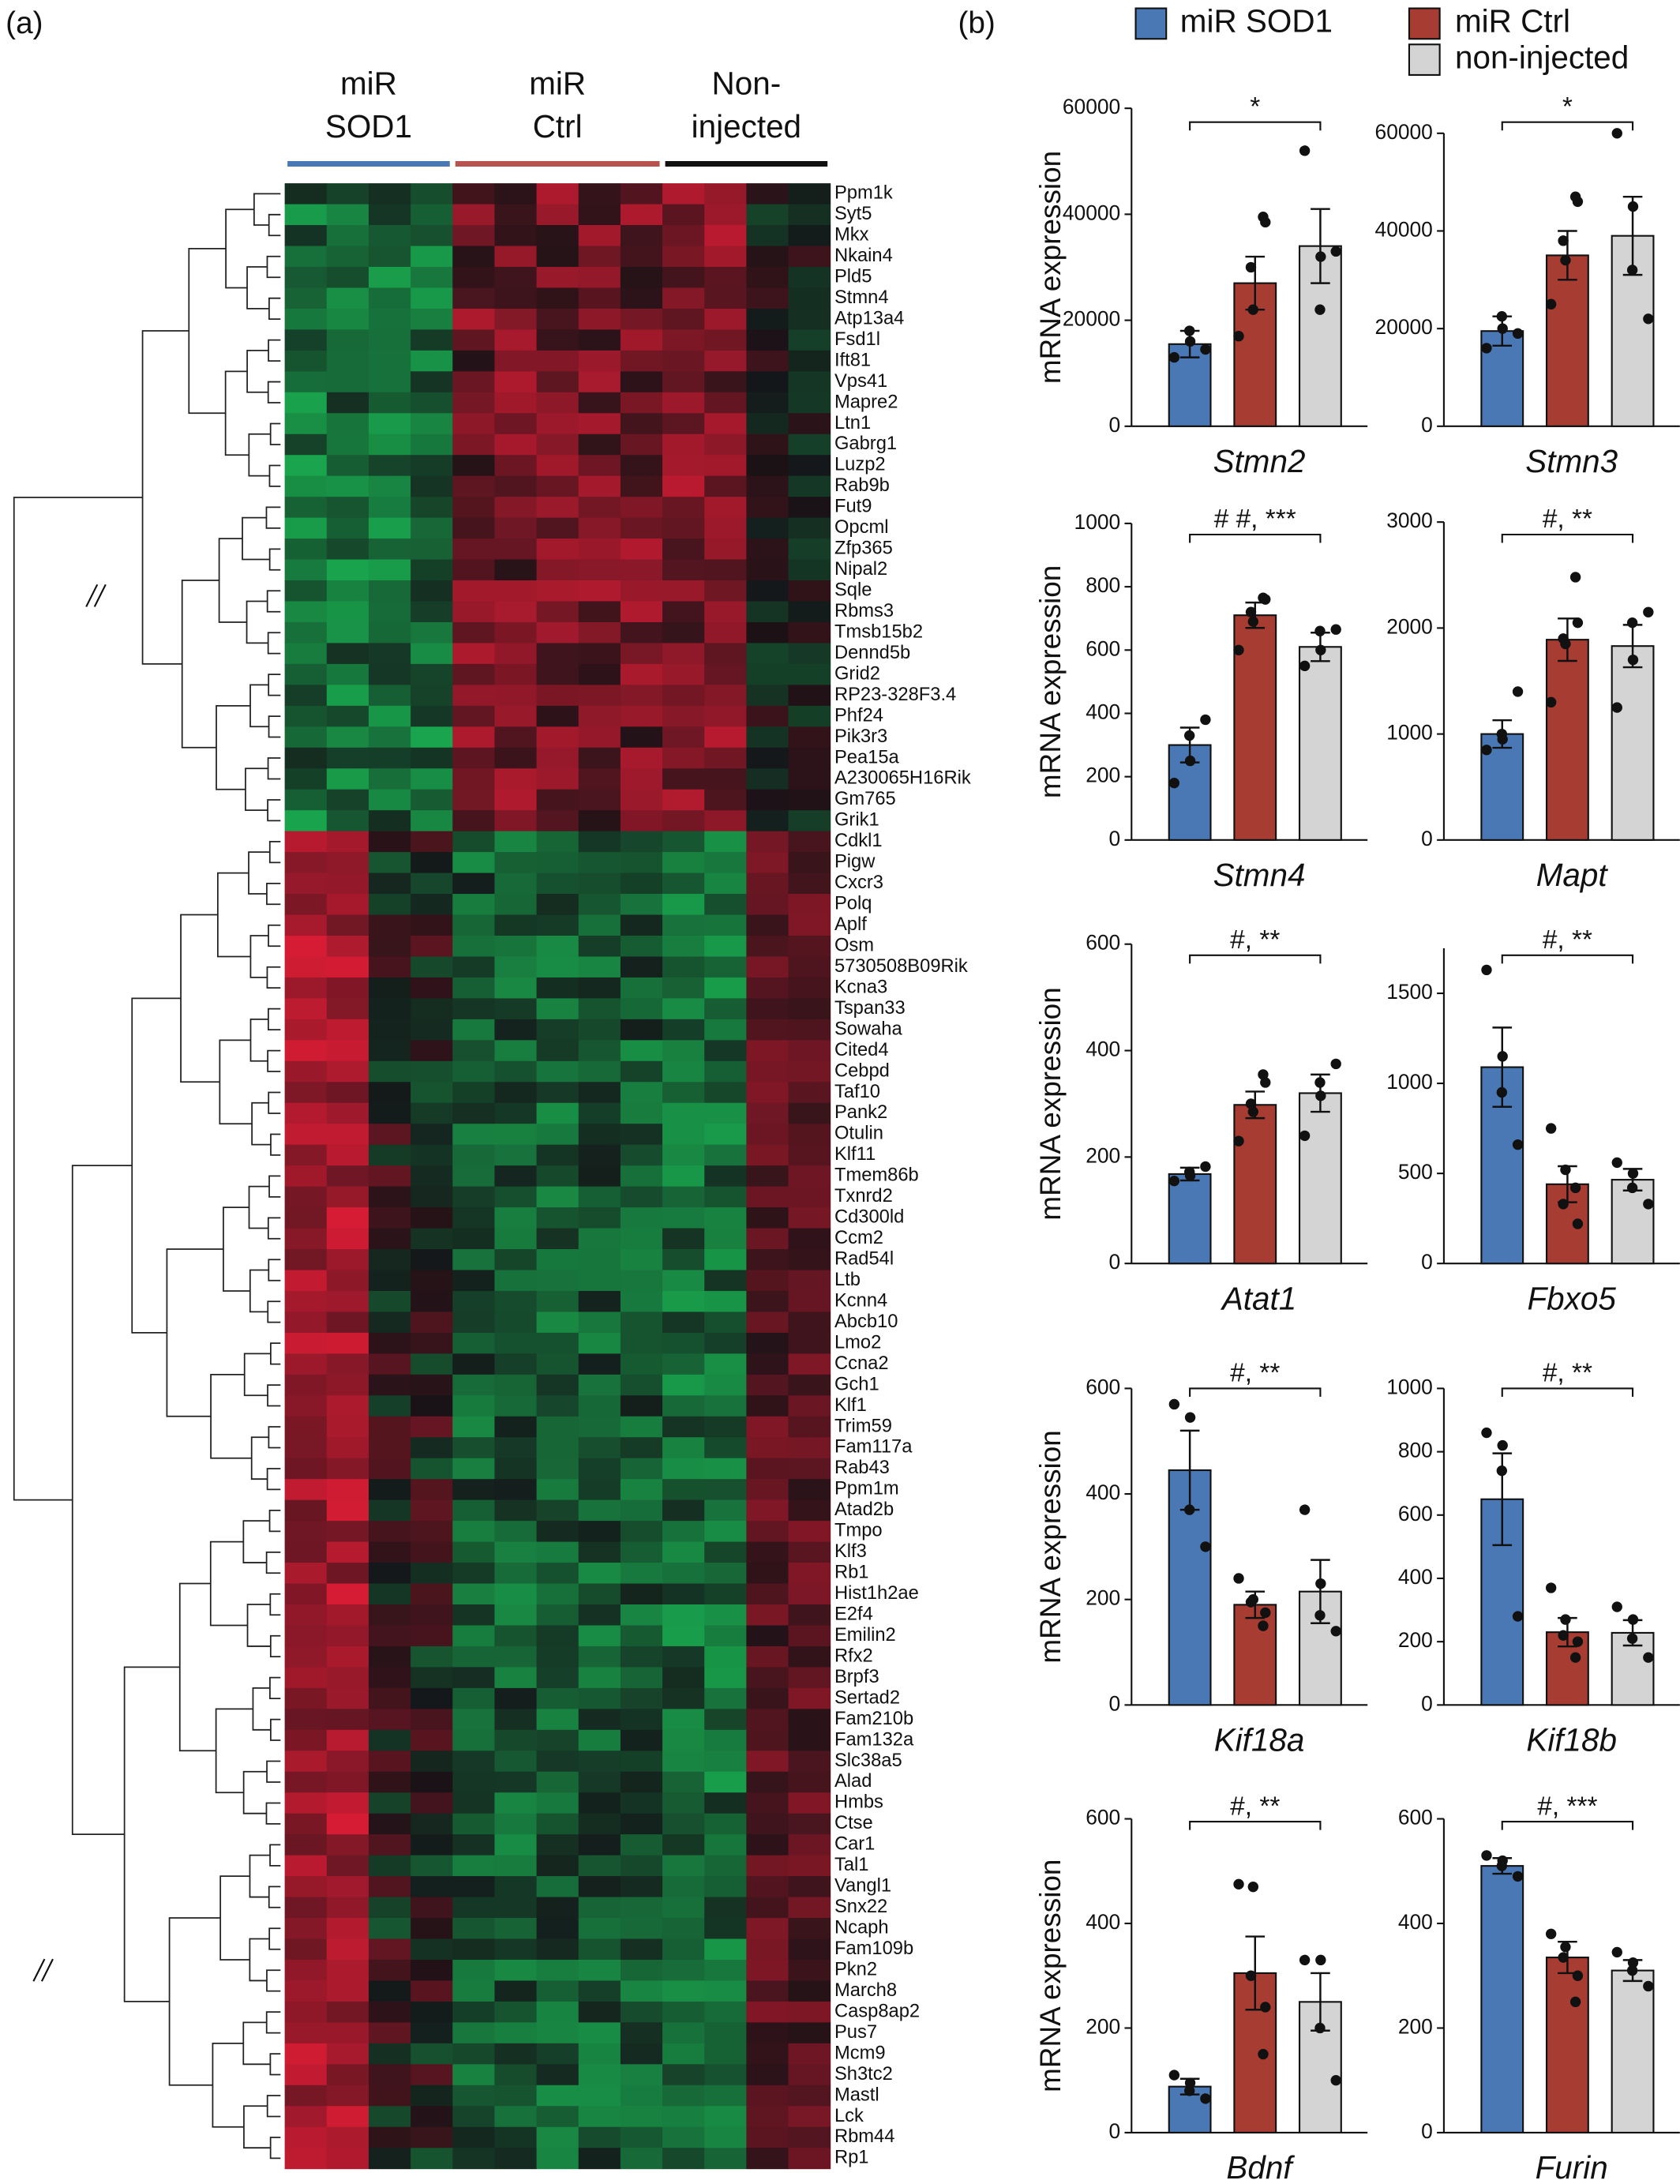  Describe the element at coordinates (1103, 2026) in the screenshot. I see `y-tick-label: 200` at that location.